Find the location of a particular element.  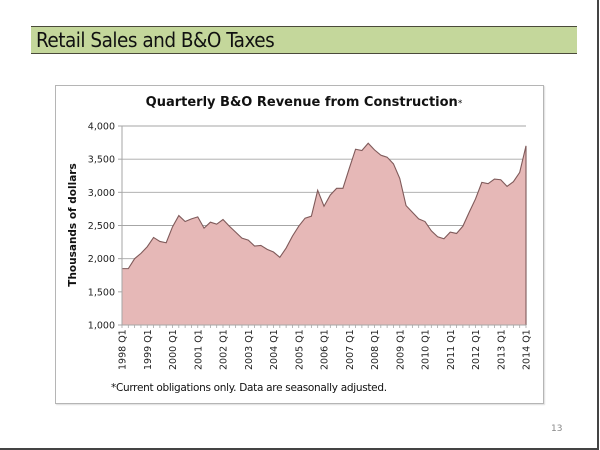

x-tick-label: 2009 Q1 is located at coordinates (400, 349).